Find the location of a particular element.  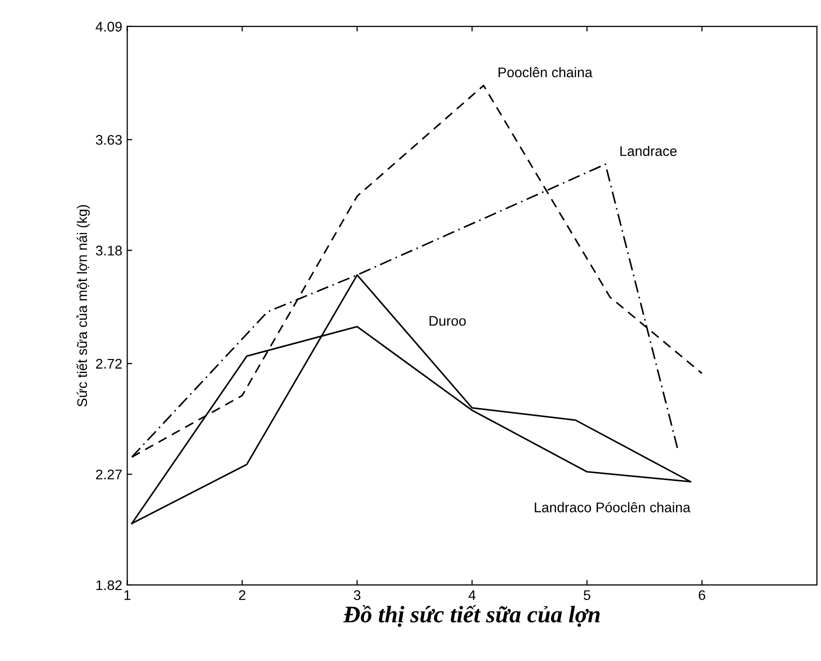

annotation: Pooclên chaina is located at coordinates (545, 72).